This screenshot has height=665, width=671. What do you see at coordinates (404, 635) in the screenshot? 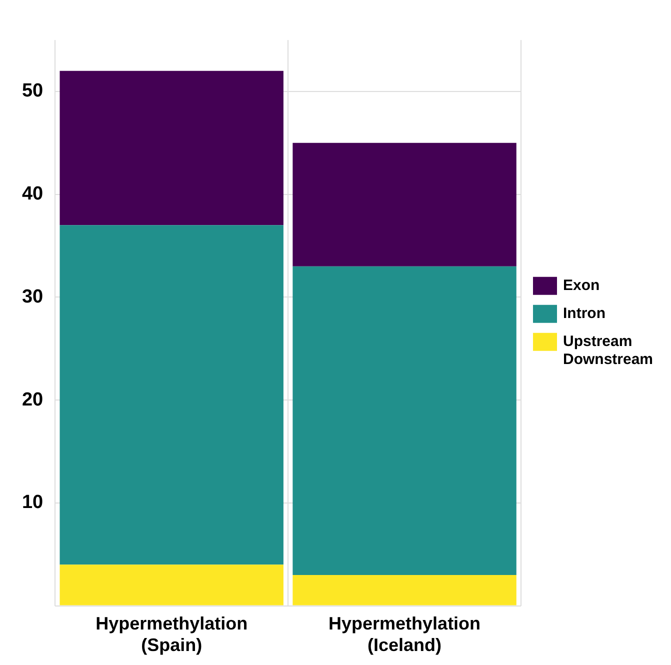
I see `x-tick-label: Hypermethylation (Iceland)` at bounding box center [404, 635].